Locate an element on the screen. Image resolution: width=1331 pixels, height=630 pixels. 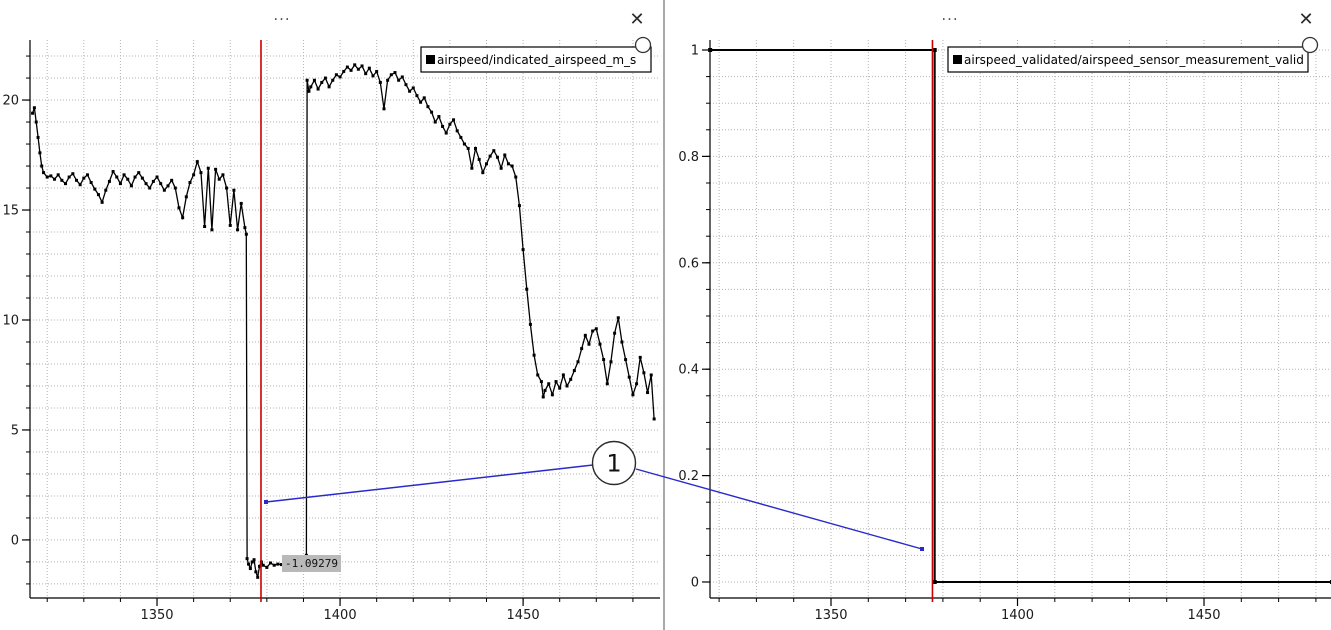
y-tick-label: 0.8 is located at coordinates (688, 157).